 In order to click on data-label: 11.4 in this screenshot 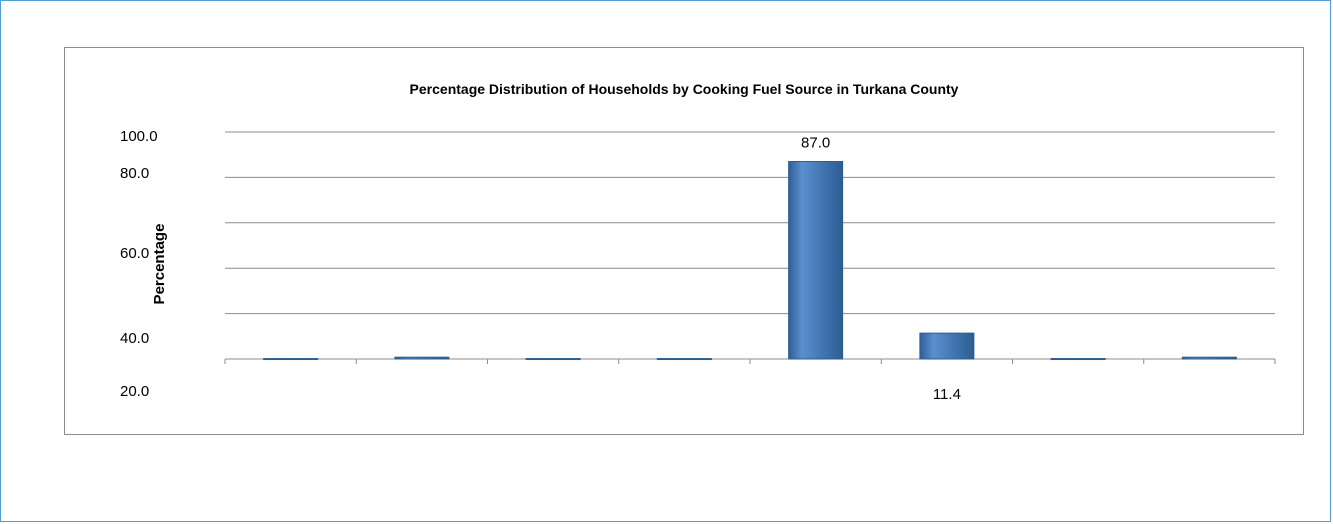, I will do `click(947, 394)`.